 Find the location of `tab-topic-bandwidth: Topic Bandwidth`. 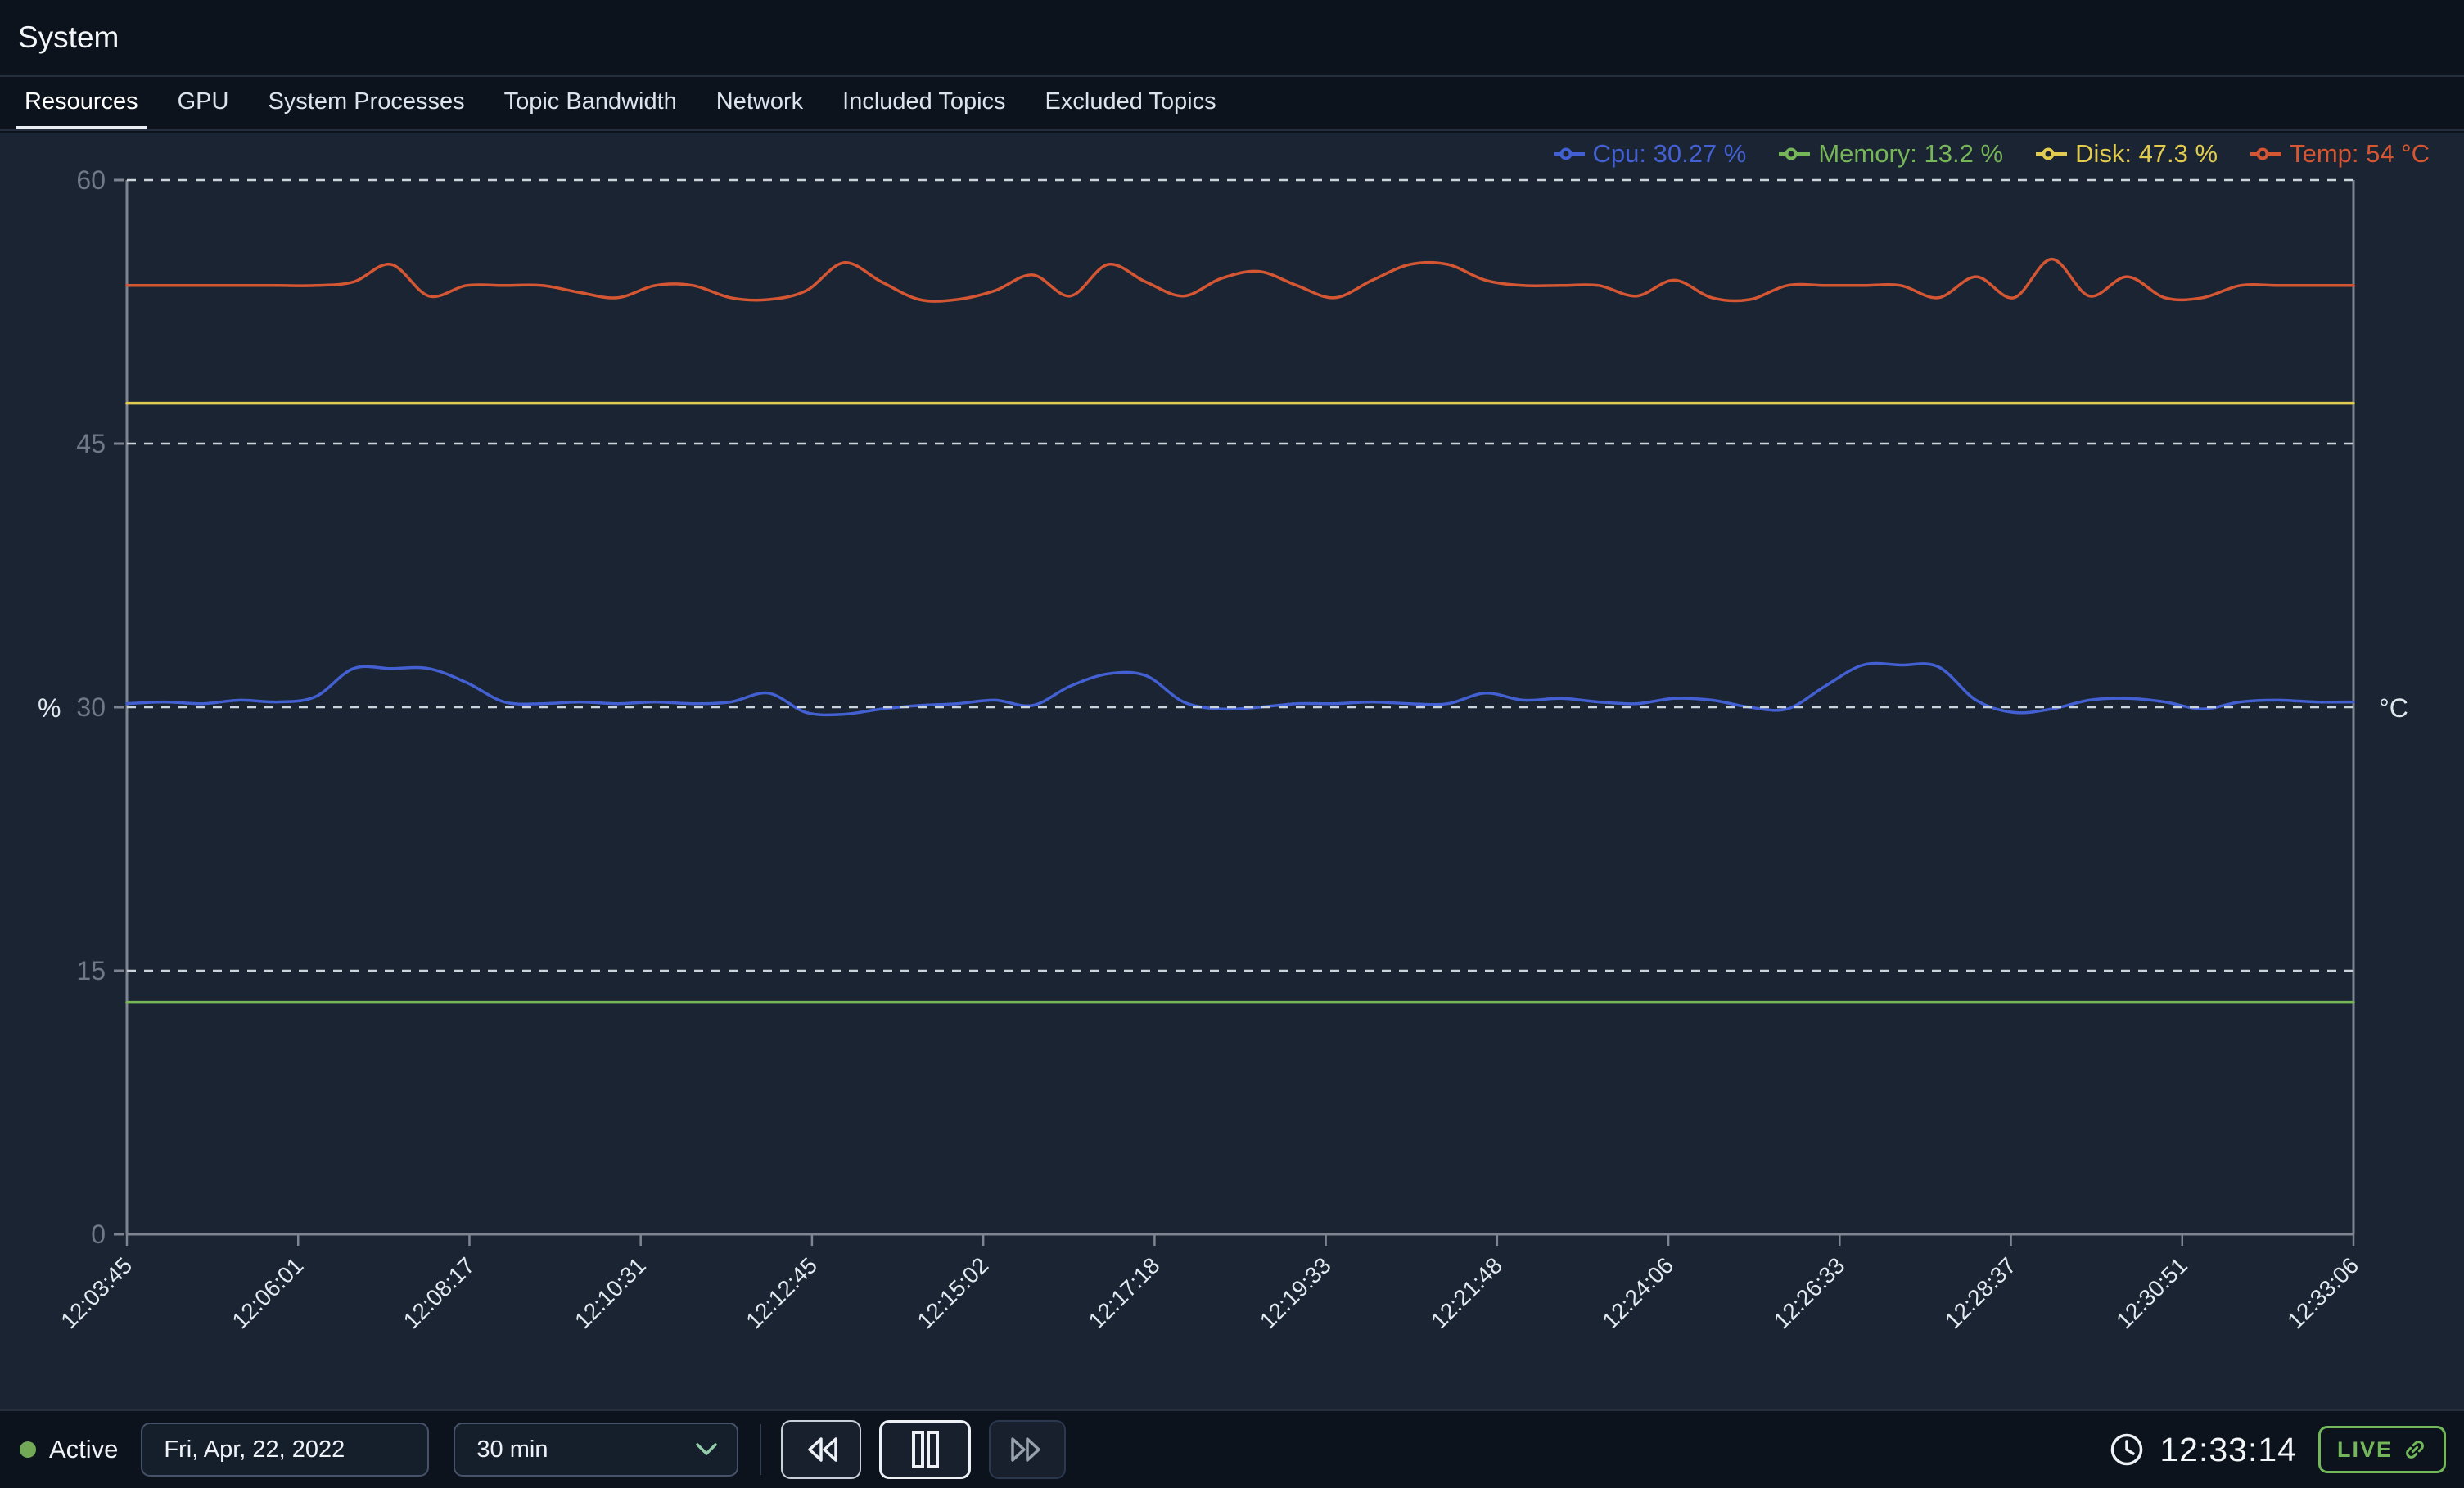

tab-topic-bandwidth: Topic Bandwidth is located at coordinates (590, 101).